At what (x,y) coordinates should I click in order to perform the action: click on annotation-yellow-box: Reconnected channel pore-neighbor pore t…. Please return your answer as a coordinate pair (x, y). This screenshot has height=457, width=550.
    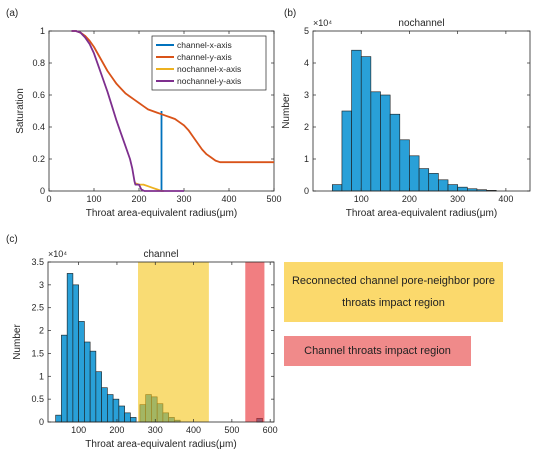
    Looking at the image, I should click on (393, 292).